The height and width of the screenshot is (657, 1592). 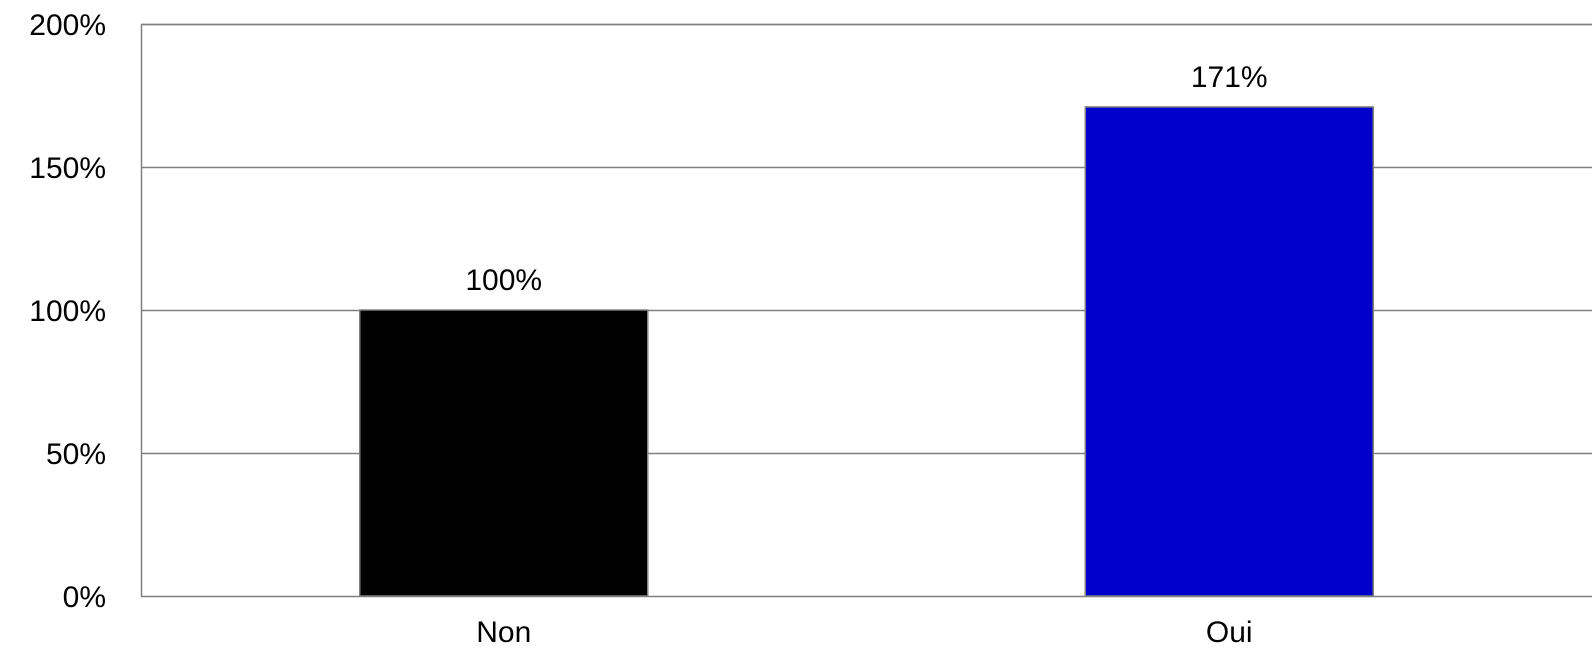 What do you see at coordinates (503, 632) in the screenshot?
I see `x-tick-label: Non` at bounding box center [503, 632].